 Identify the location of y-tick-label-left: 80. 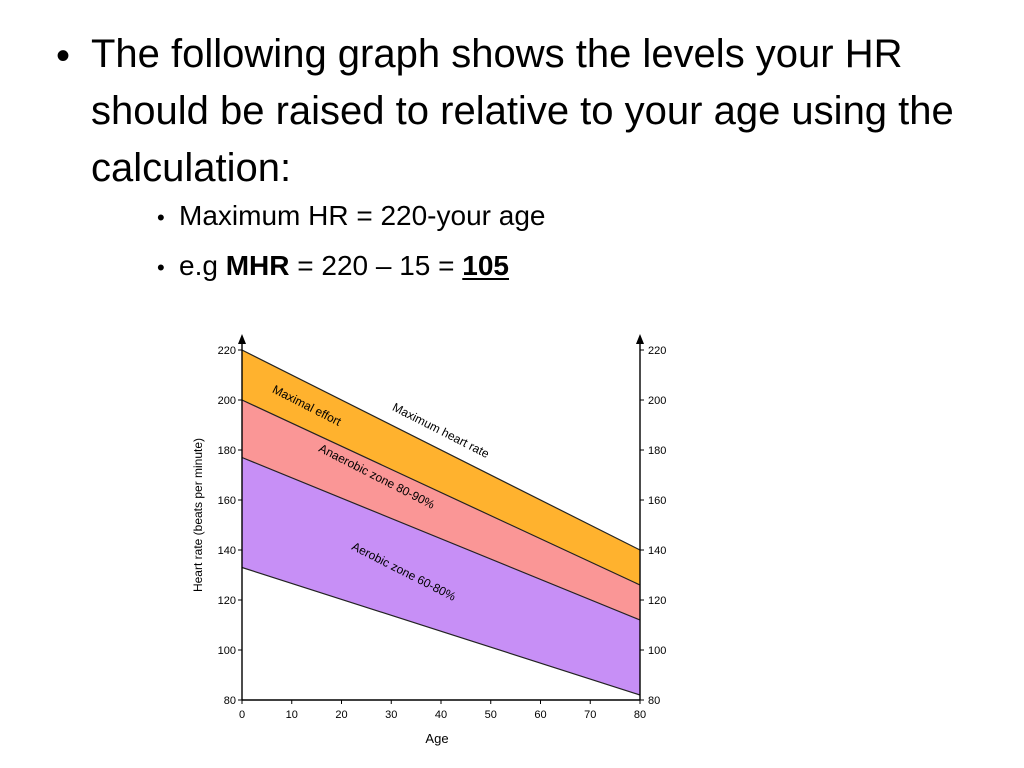
(230, 701).